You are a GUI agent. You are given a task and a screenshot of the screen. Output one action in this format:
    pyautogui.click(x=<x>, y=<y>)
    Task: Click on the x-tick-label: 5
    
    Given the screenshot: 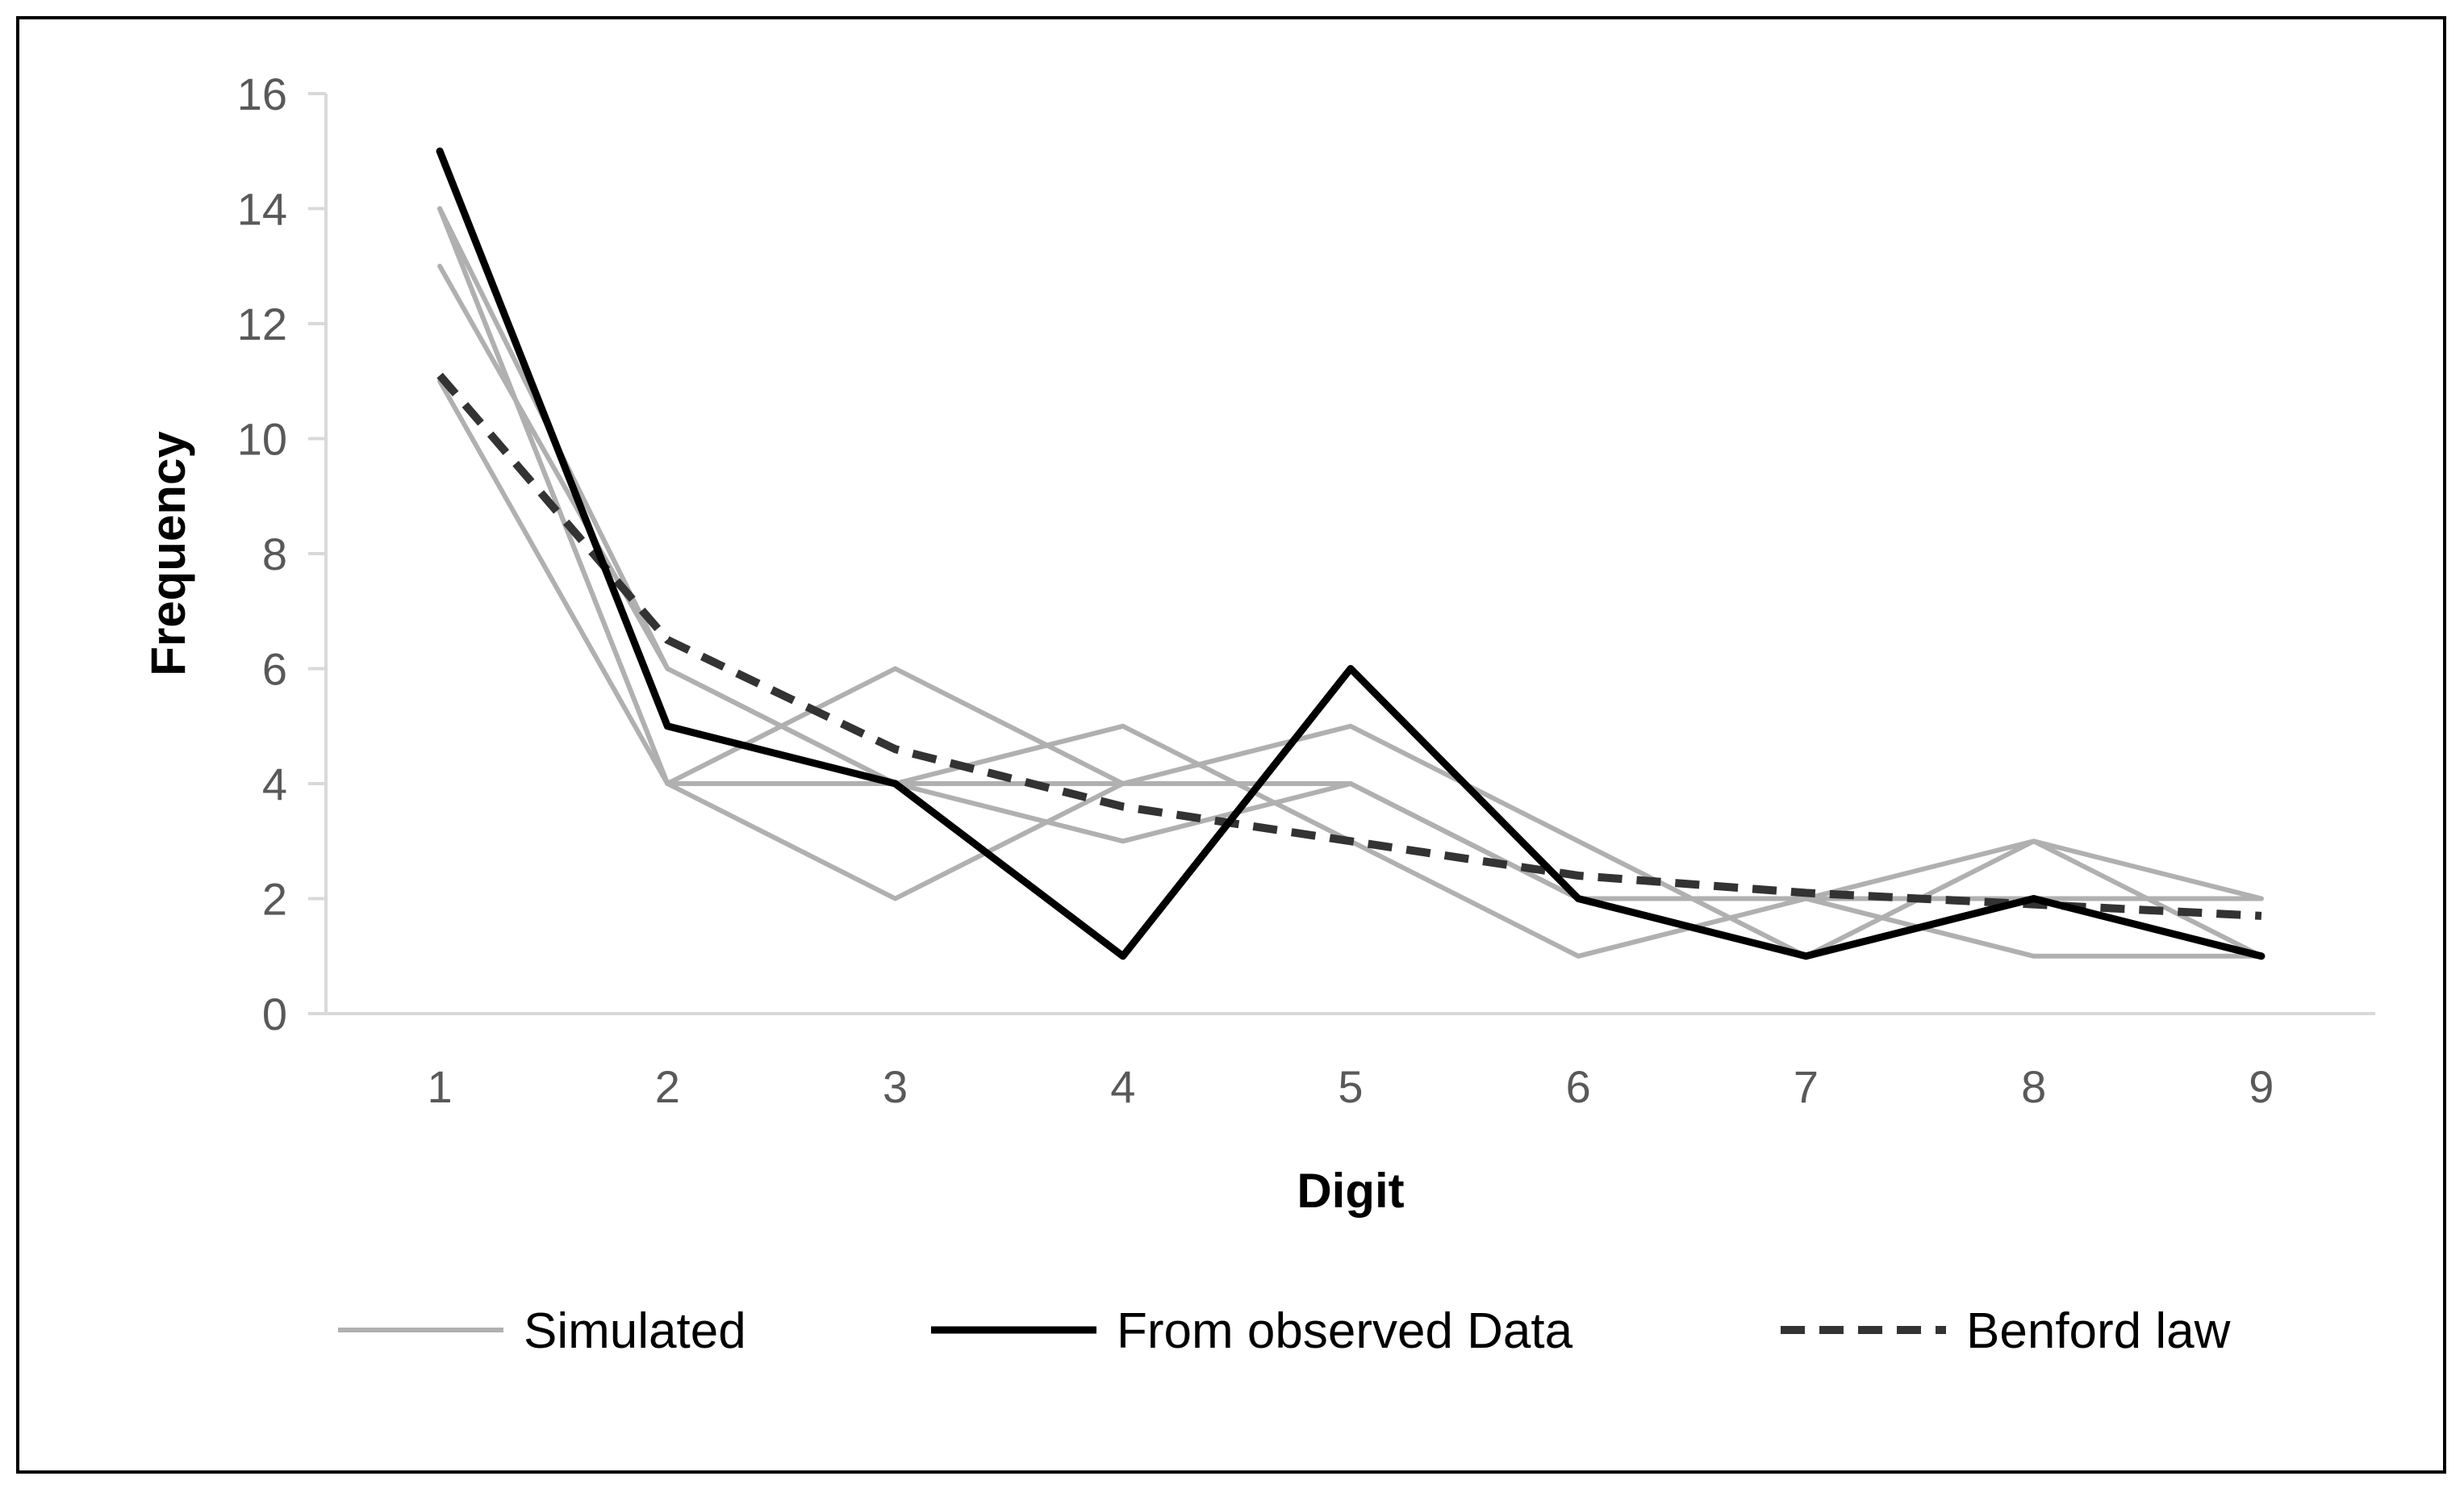 What is the action you would take?
    pyautogui.click(x=1350, y=1086)
    